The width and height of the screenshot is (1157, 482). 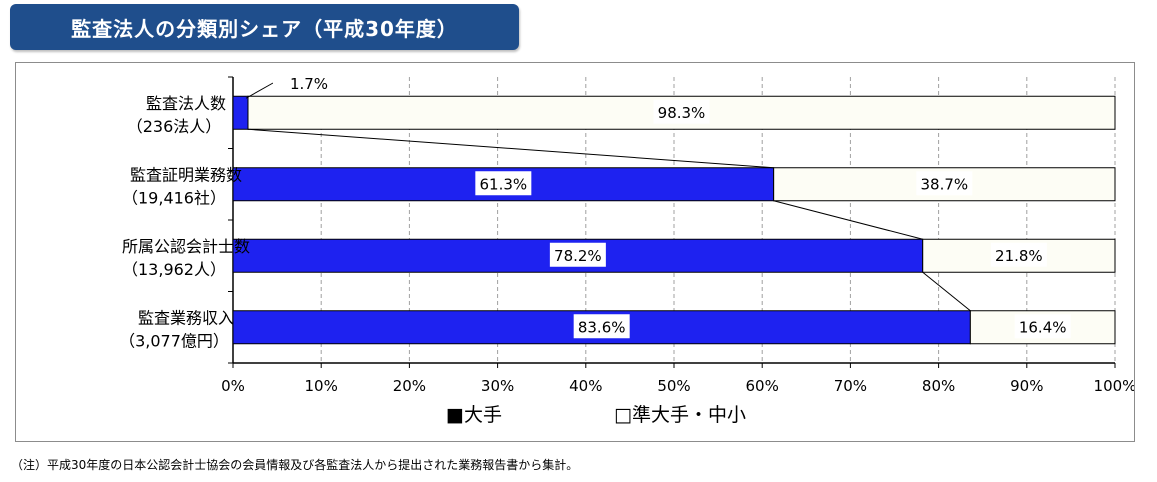 What do you see at coordinates (585, 386) in the screenshot?
I see `x-tick-label: 40%` at bounding box center [585, 386].